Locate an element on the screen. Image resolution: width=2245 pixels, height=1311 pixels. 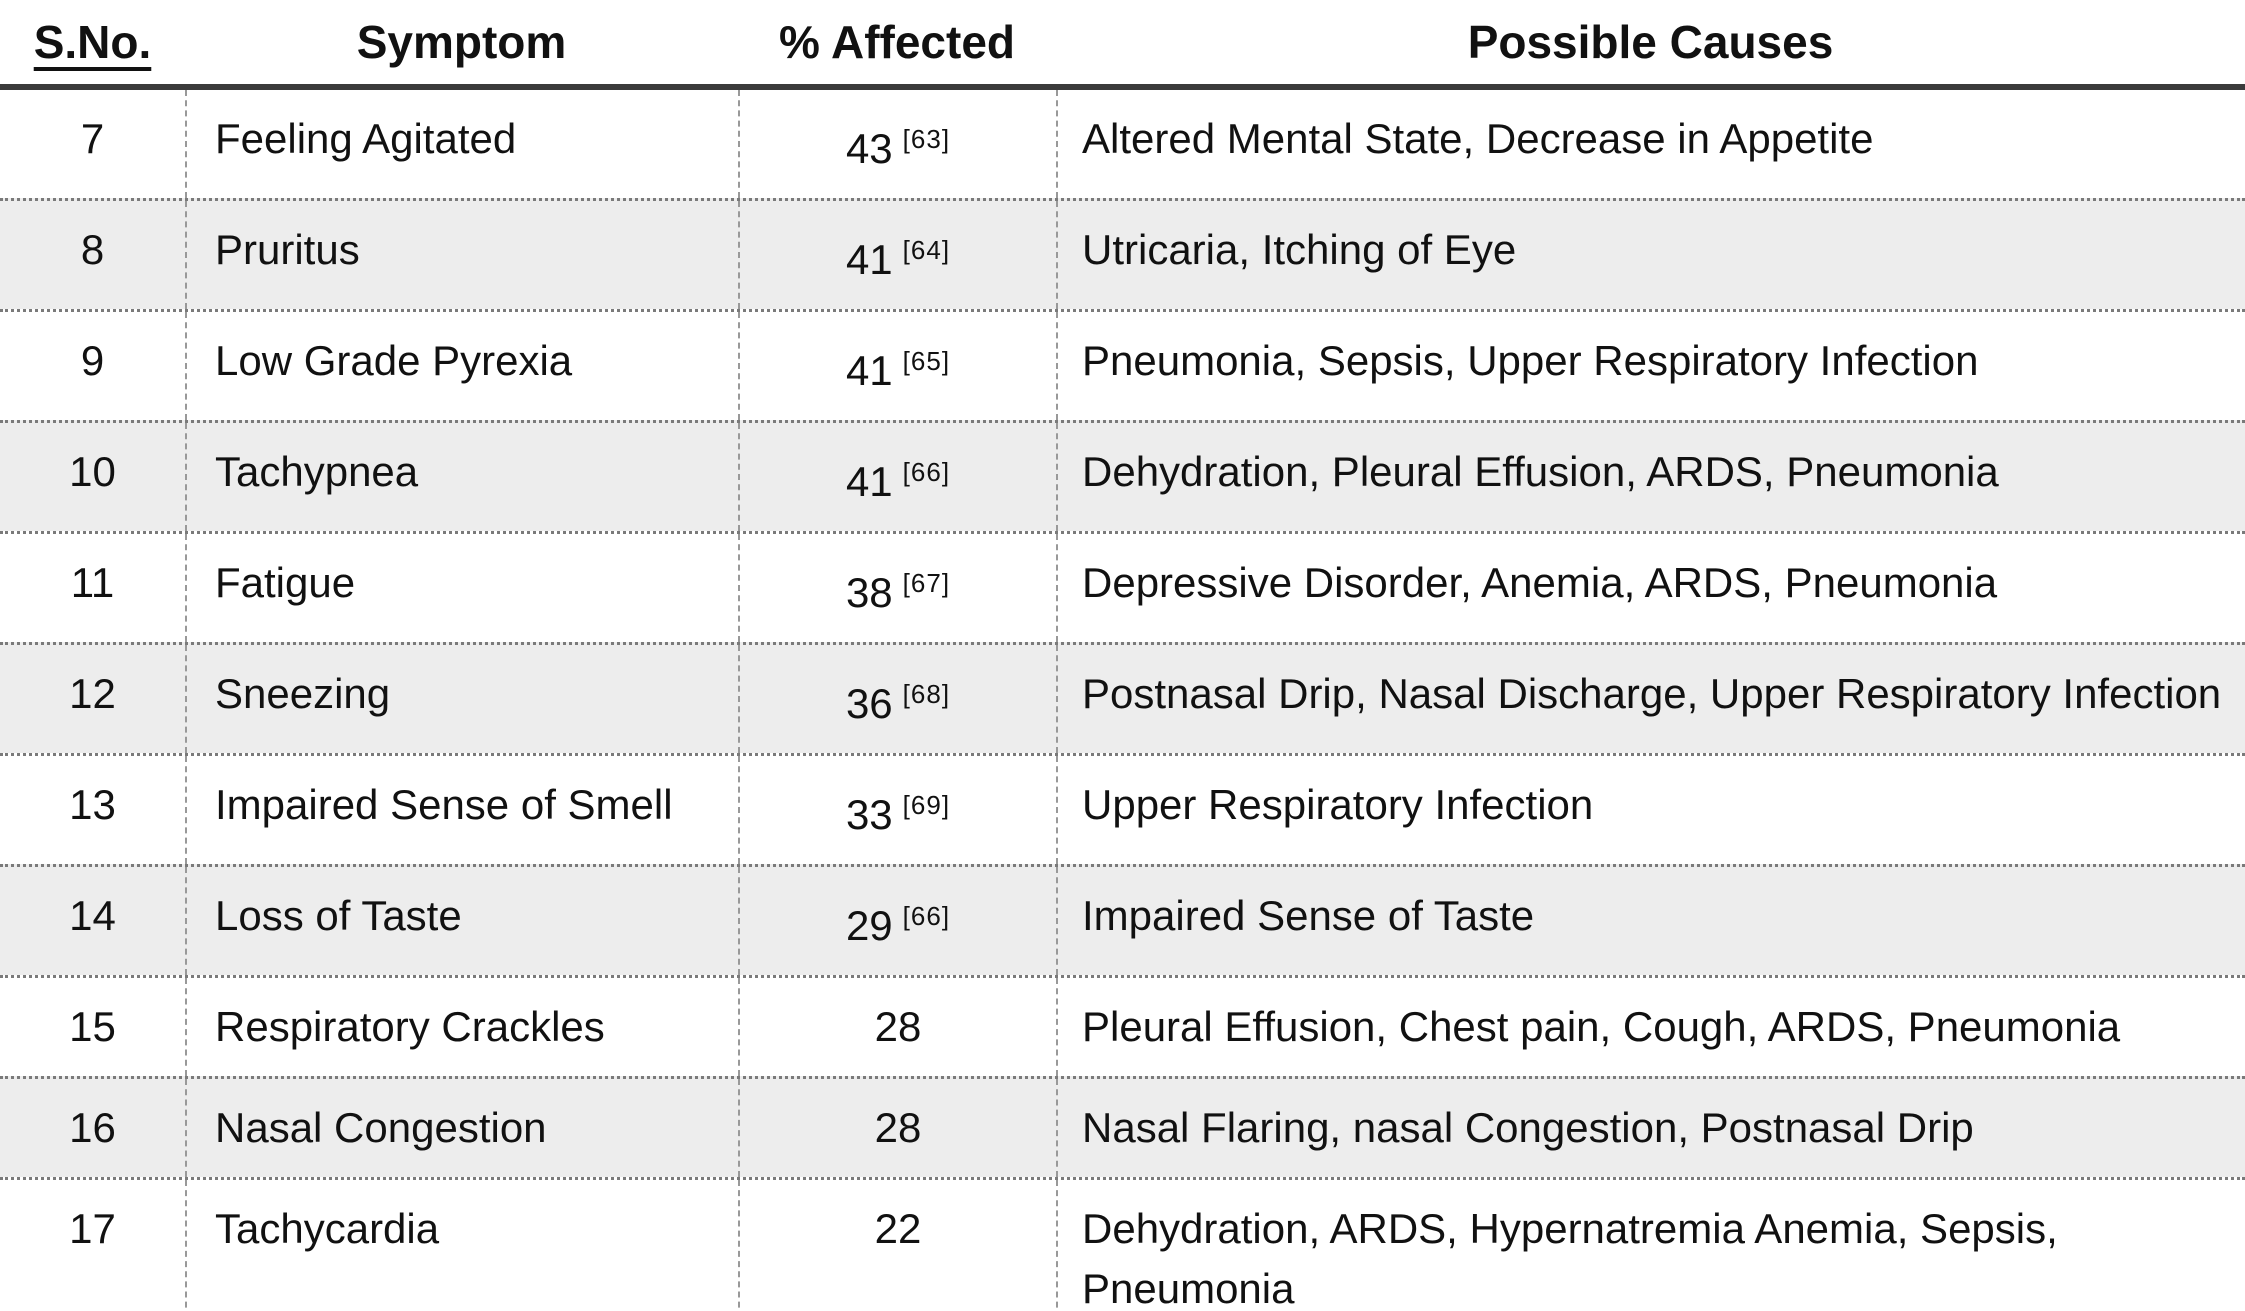
citation-superscript: [65] is located at coordinates (926, 361).